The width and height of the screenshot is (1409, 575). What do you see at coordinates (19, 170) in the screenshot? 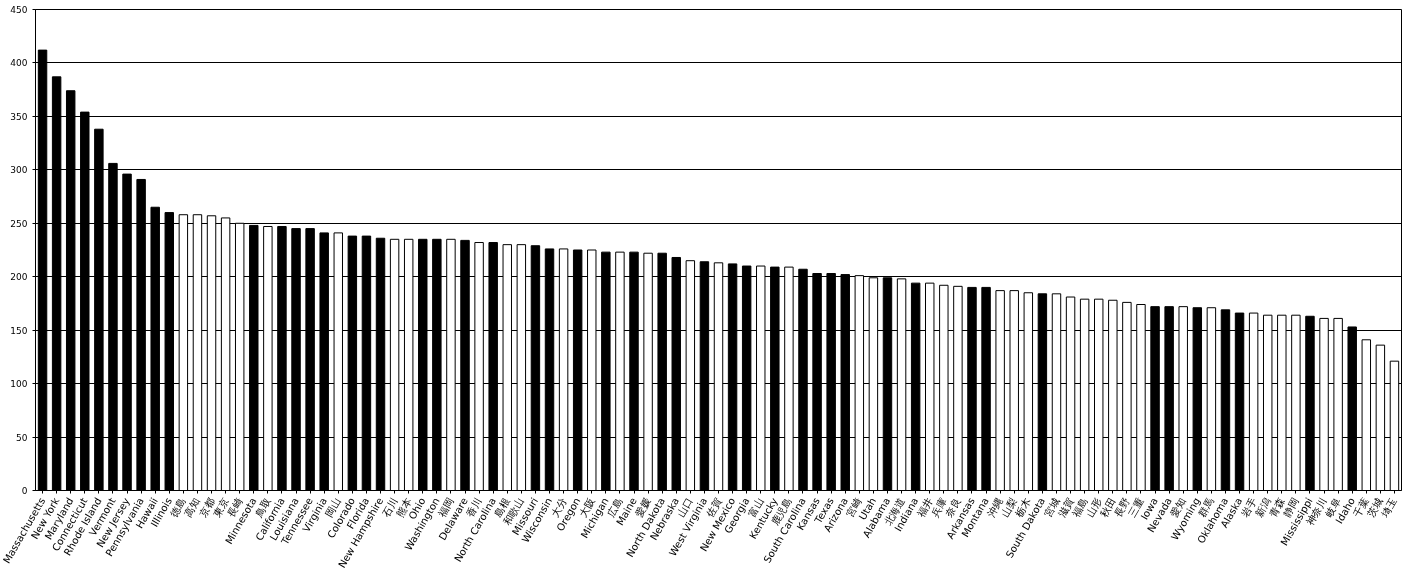
I see `y-tick-label: 300` at bounding box center [19, 170].